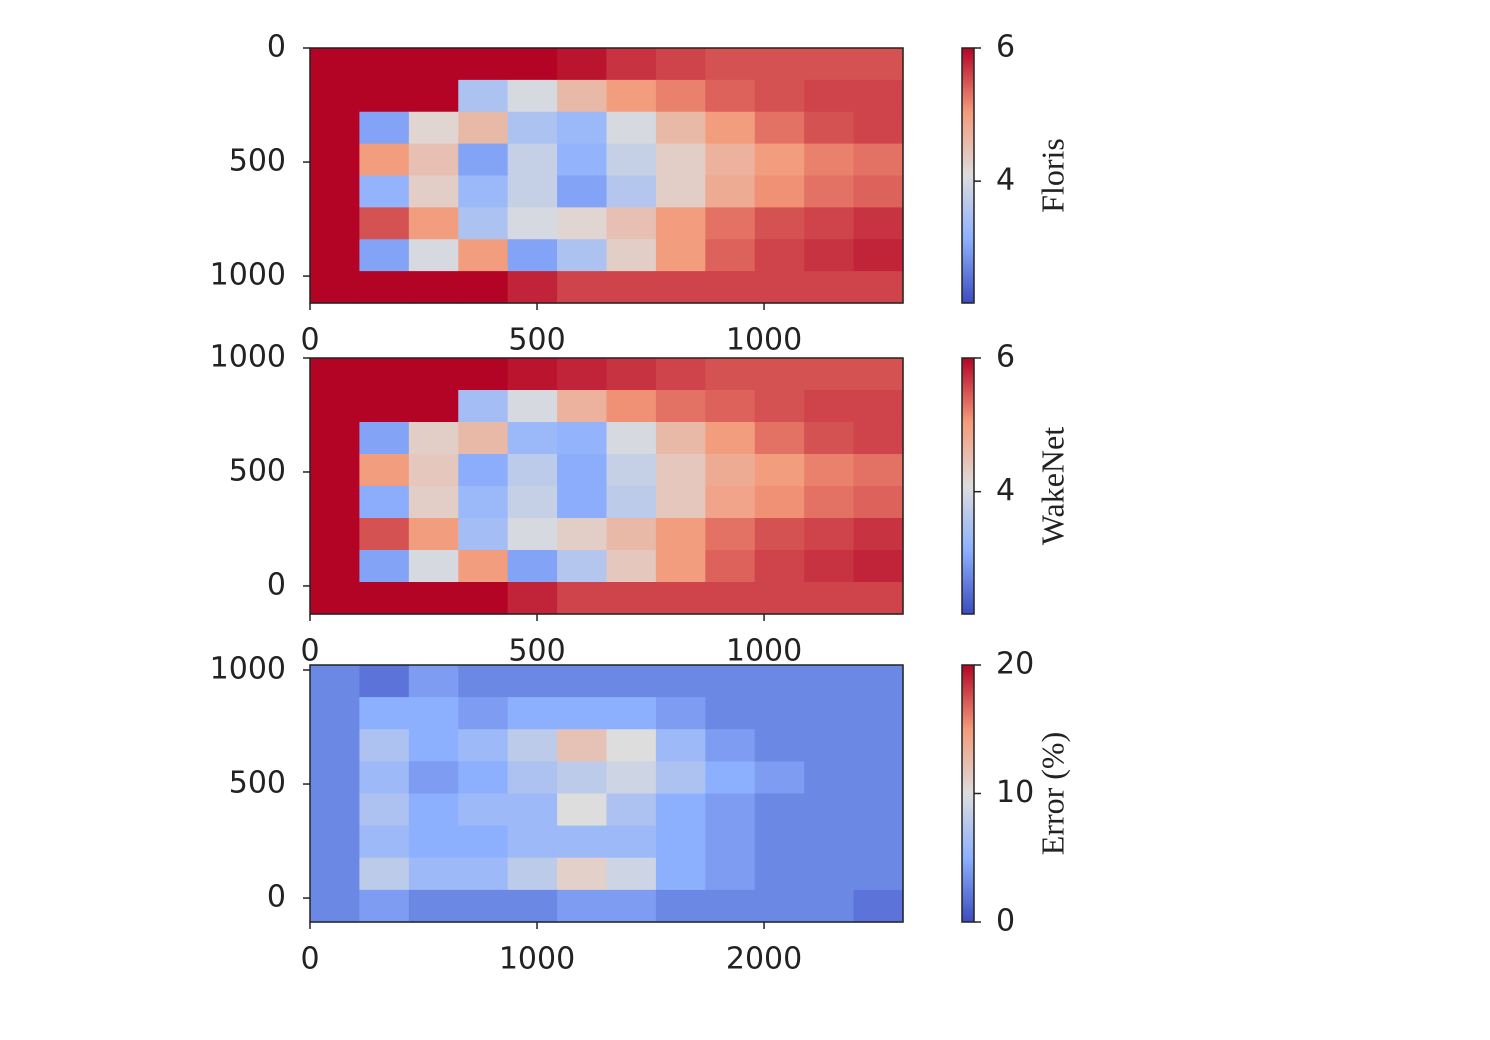 The width and height of the screenshot is (1490, 1040). What do you see at coordinates (276, 897) in the screenshot?
I see `y-tick-label: 0` at bounding box center [276, 897].